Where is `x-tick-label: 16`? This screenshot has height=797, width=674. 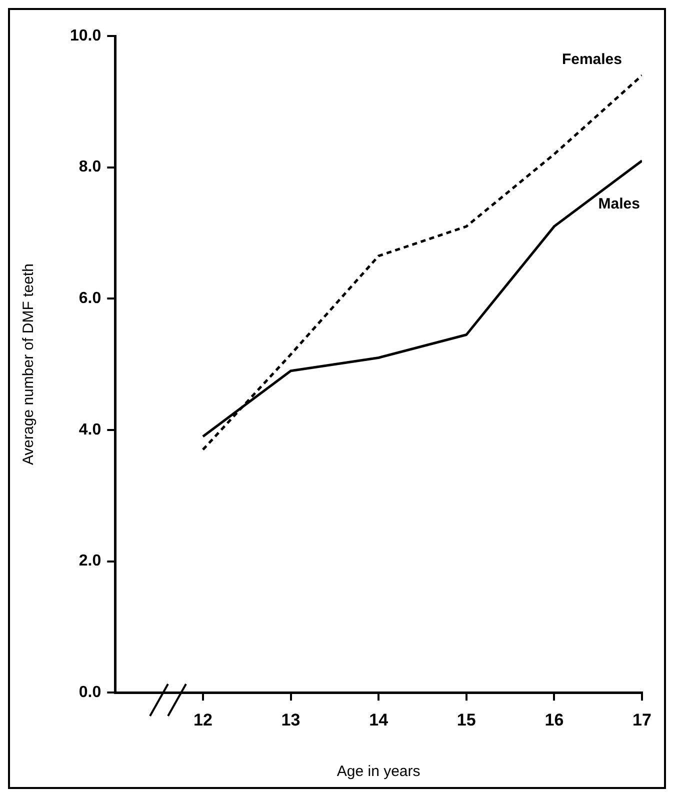 x-tick-label: 16 is located at coordinates (554, 720).